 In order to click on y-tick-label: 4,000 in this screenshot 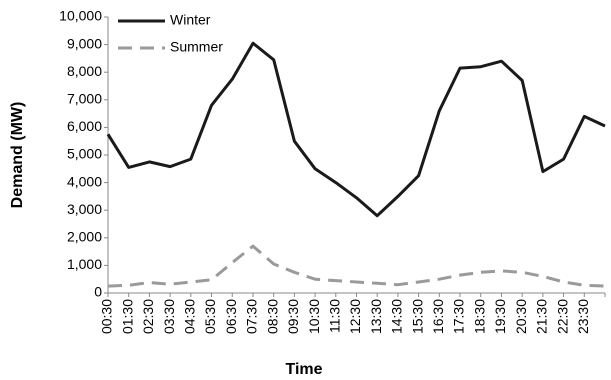, I will do `click(84, 181)`.